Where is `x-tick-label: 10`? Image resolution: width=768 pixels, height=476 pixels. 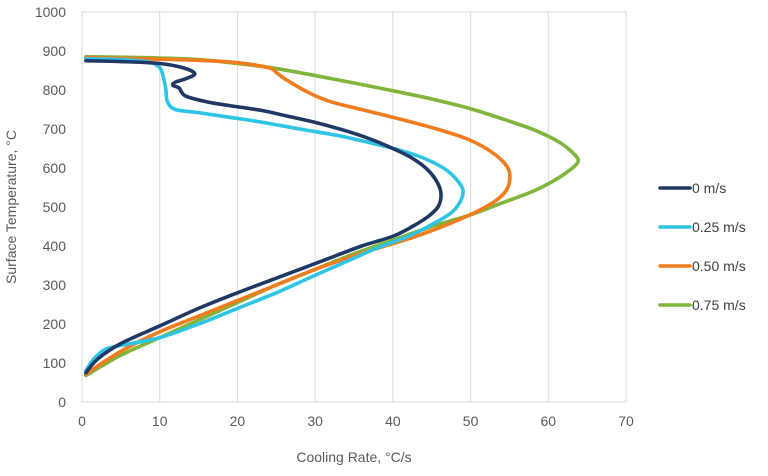 x-tick-label: 10 is located at coordinates (160, 421).